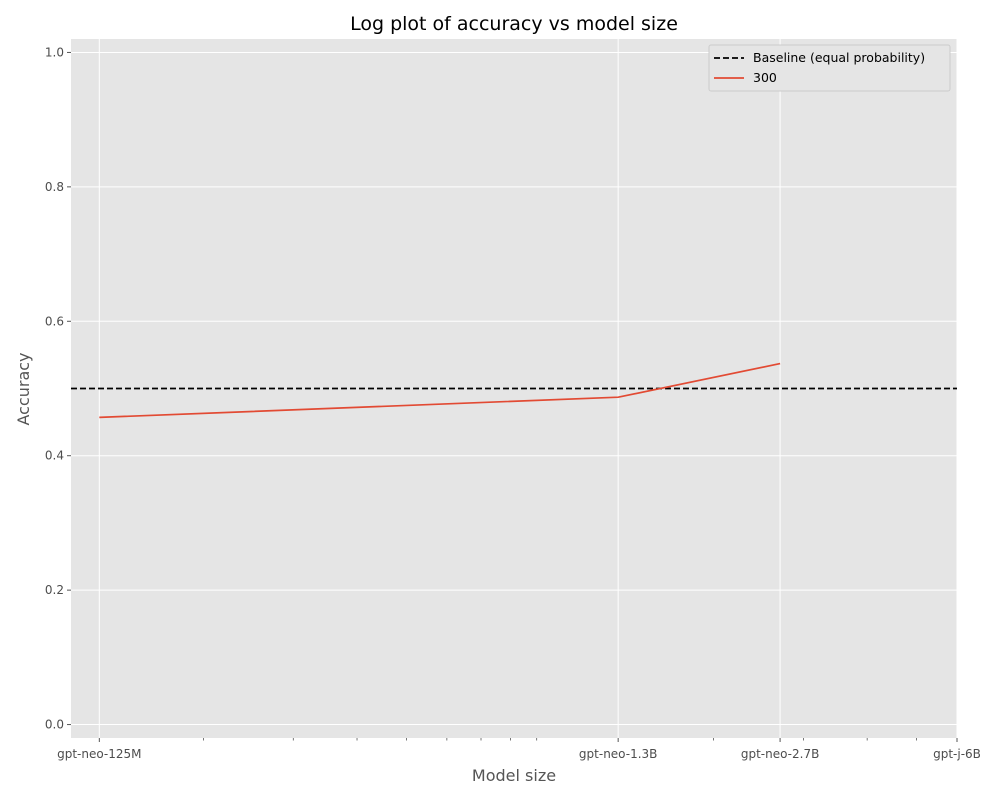 This screenshot has height=800, width=1000. What do you see at coordinates (54, 590) in the screenshot?
I see `y-tick-label: 0.2` at bounding box center [54, 590].